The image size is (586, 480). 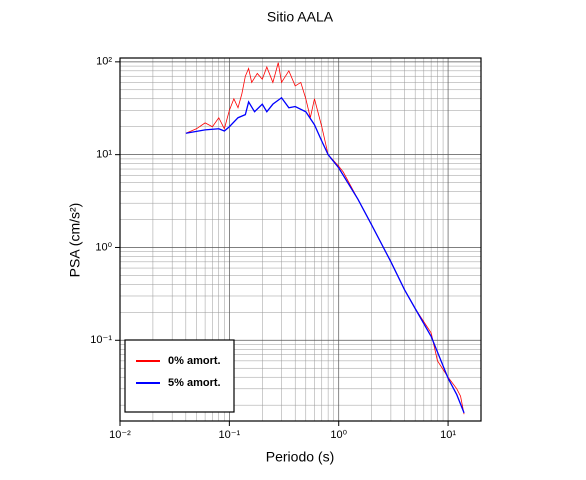 I want to click on x-tick-label: 10⁻², so click(x=120, y=435).